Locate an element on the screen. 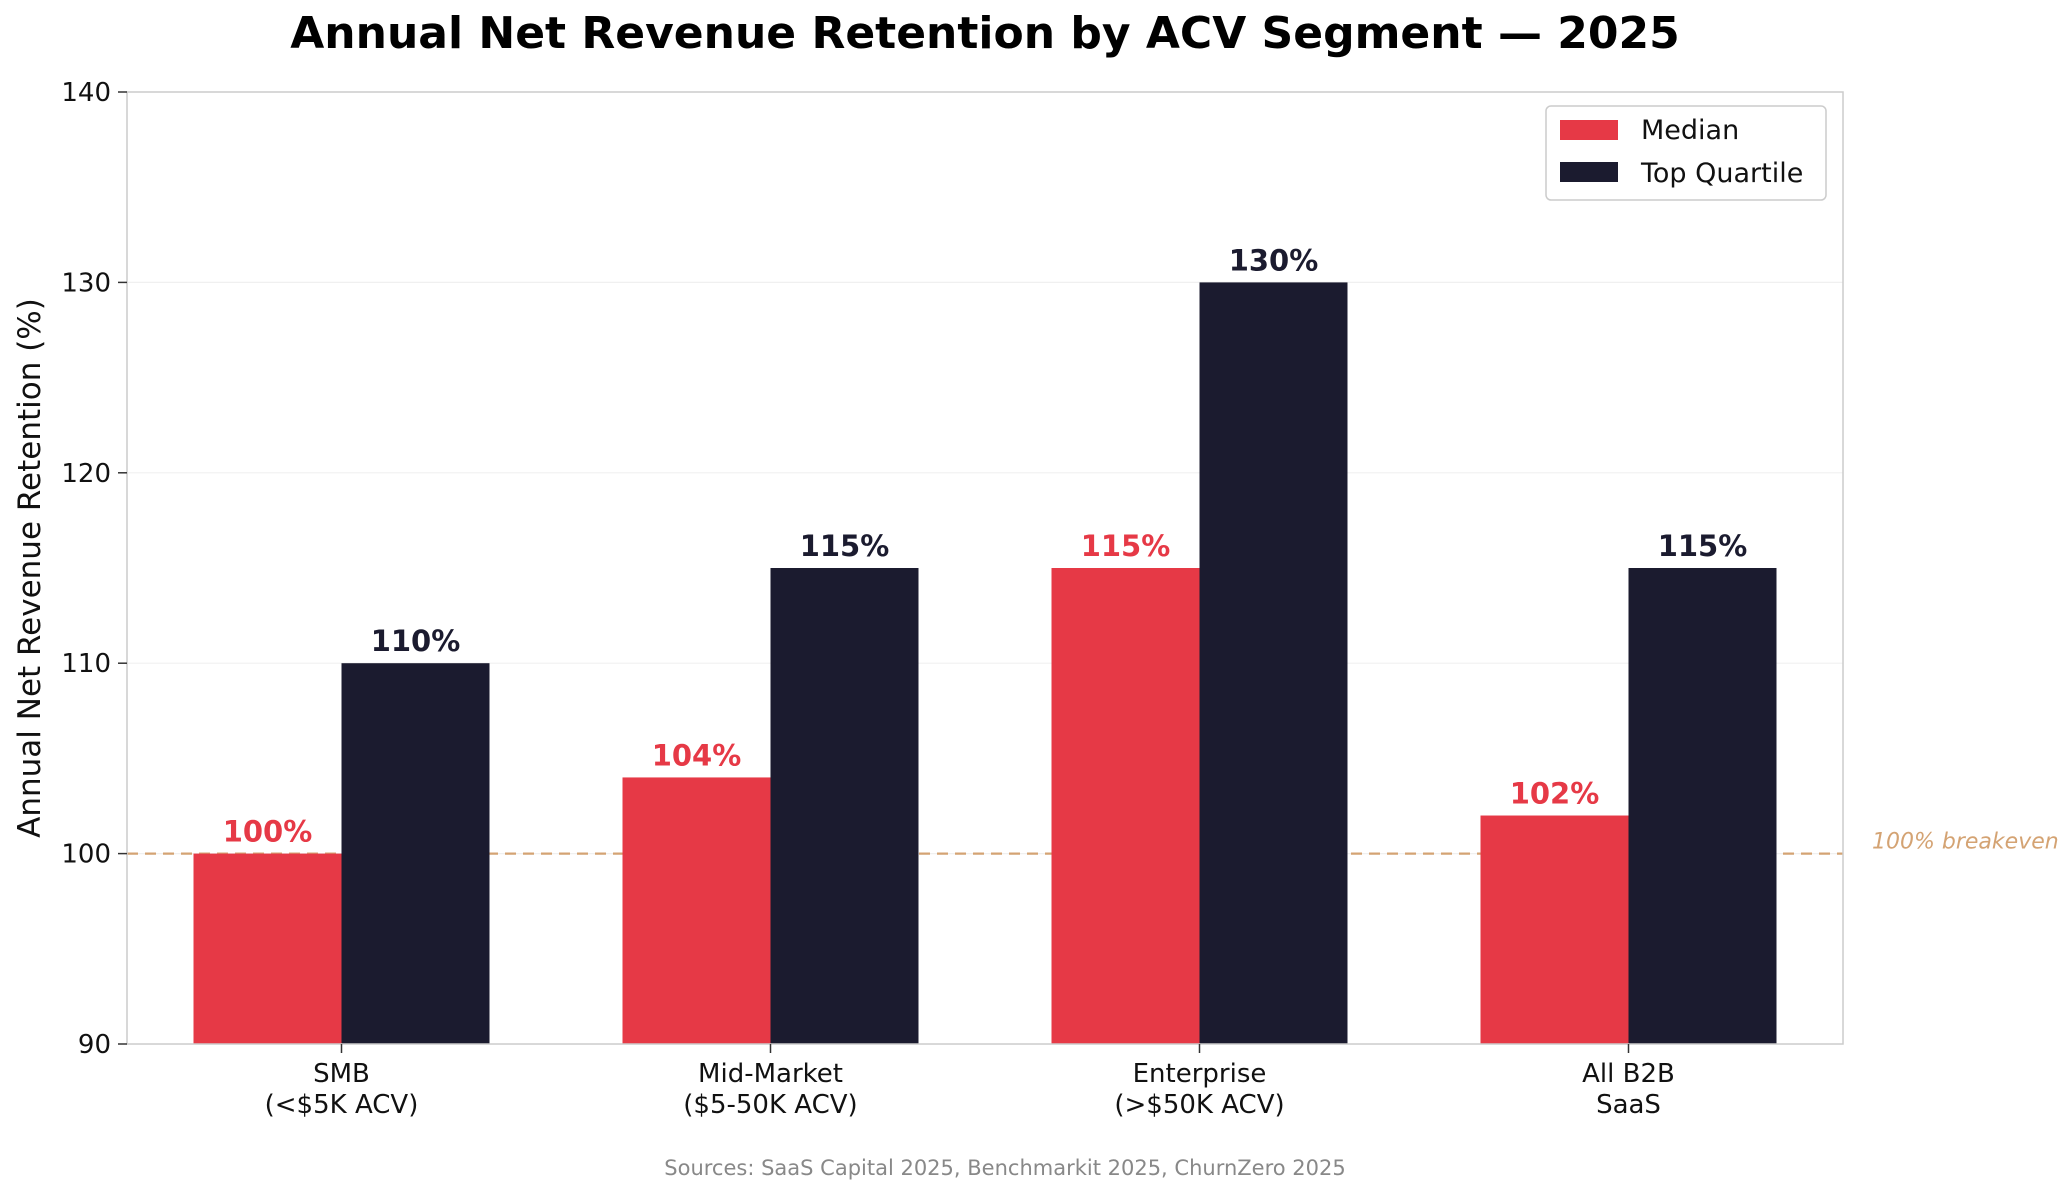 The height and width of the screenshot is (1192, 2071). y-tick-label: 140 is located at coordinates (86, 93).